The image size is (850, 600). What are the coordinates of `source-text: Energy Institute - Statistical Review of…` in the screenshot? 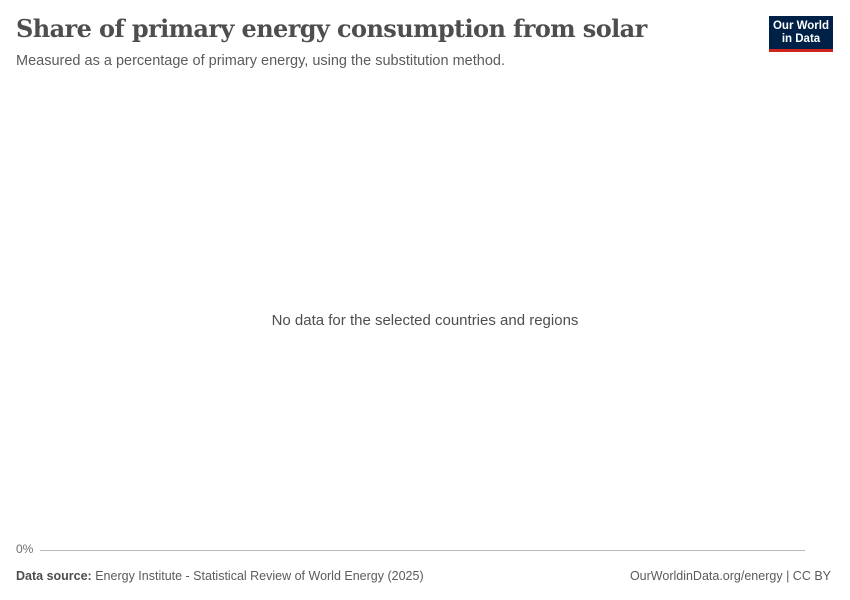 It's located at (259, 576).